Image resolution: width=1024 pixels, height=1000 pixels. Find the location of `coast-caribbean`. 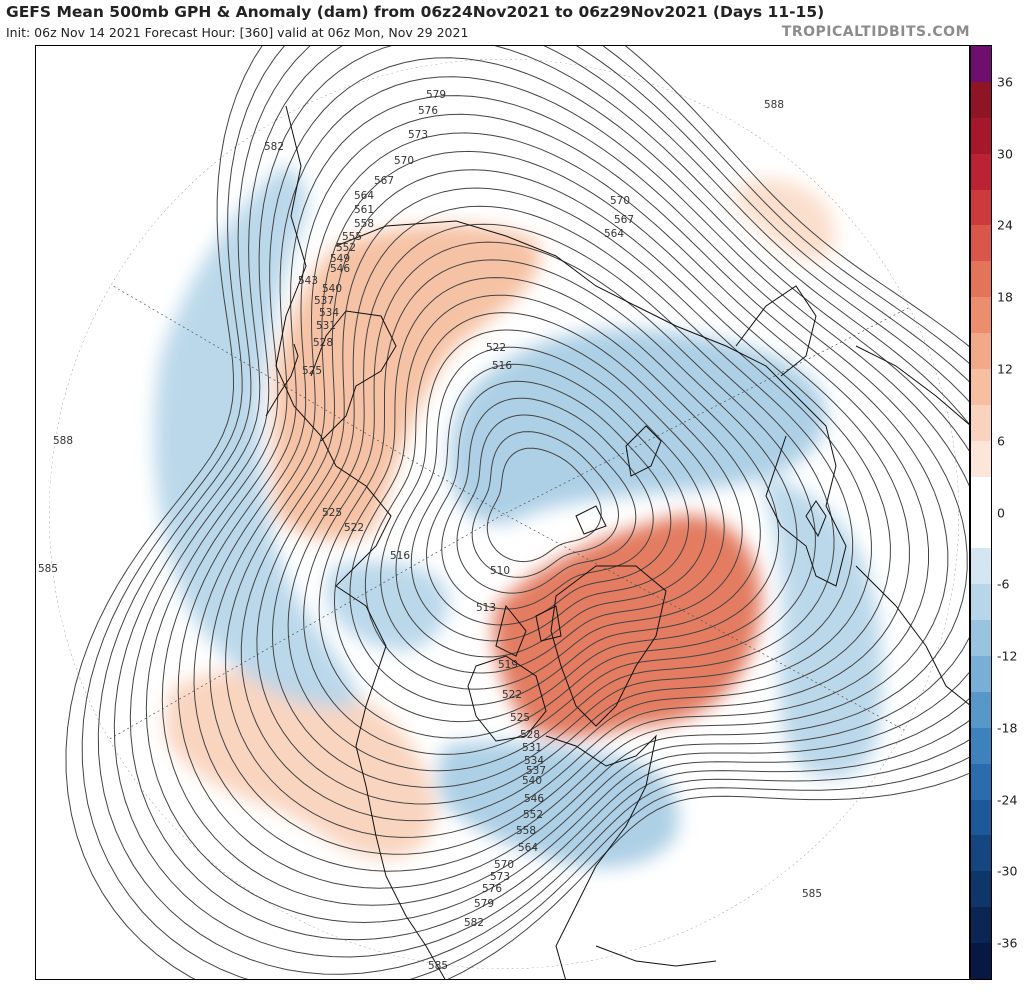

coast-caribbean is located at coordinates (656, 956).